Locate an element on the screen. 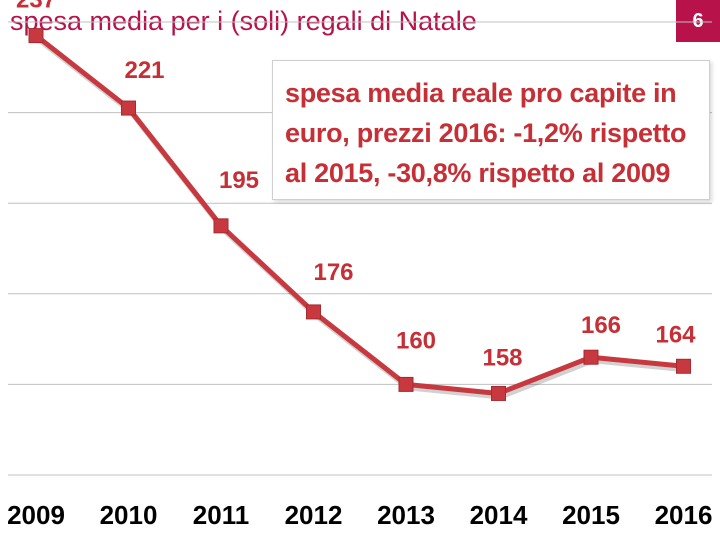  x-tick-label: 2014 is located at coordinates (499, 515).